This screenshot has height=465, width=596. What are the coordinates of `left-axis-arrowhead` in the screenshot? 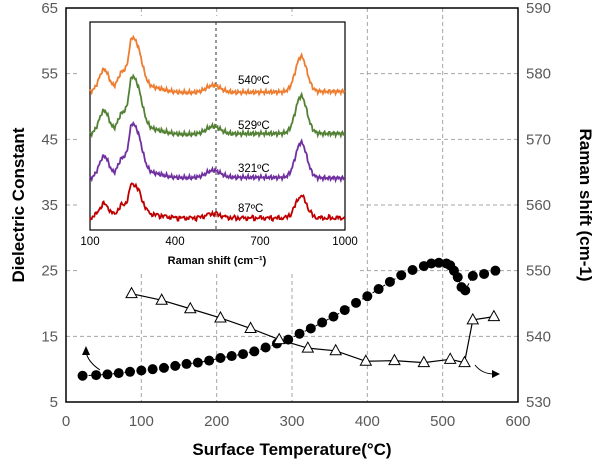 It's located at (86, 350).